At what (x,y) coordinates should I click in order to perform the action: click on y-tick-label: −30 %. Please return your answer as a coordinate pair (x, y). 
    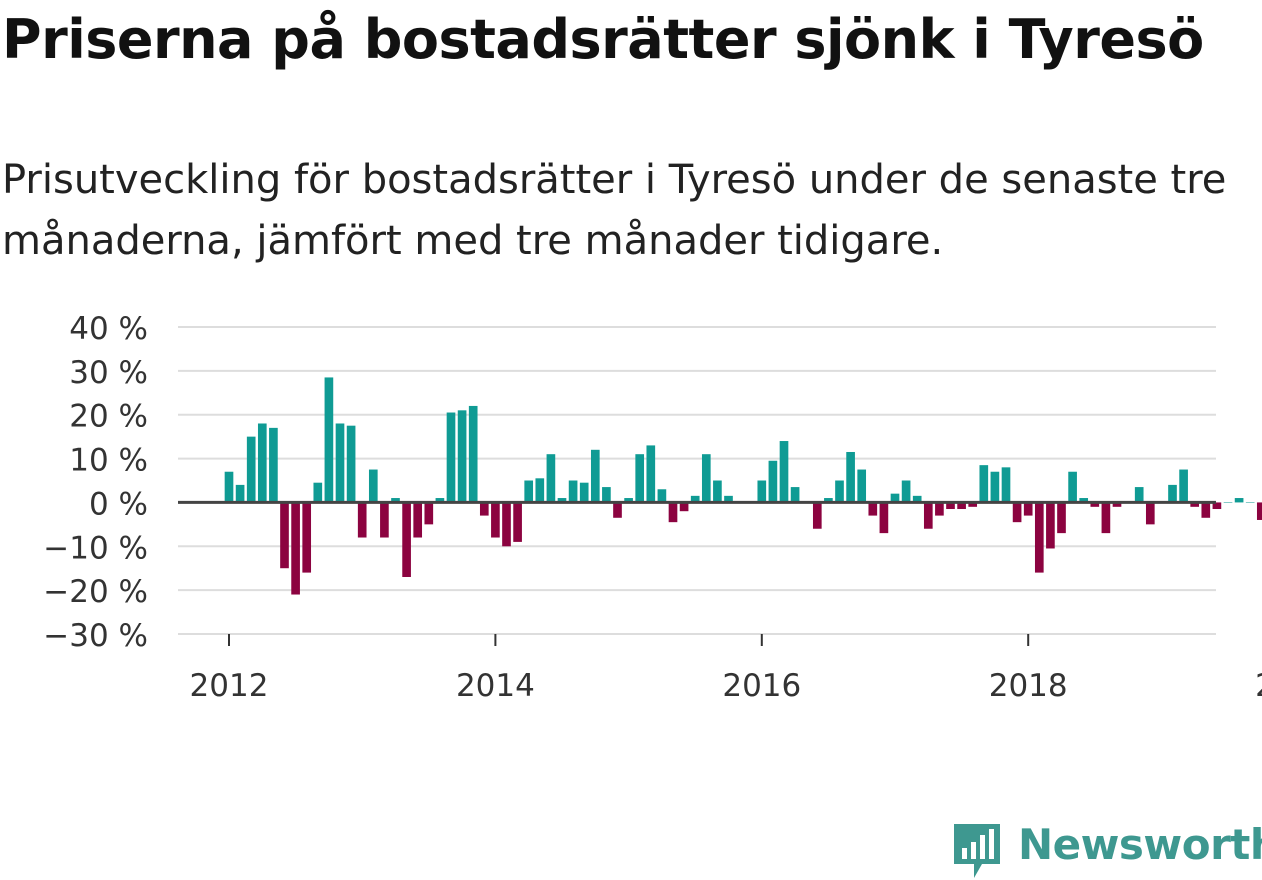
    Looking at the image, I should click on (95, 636).